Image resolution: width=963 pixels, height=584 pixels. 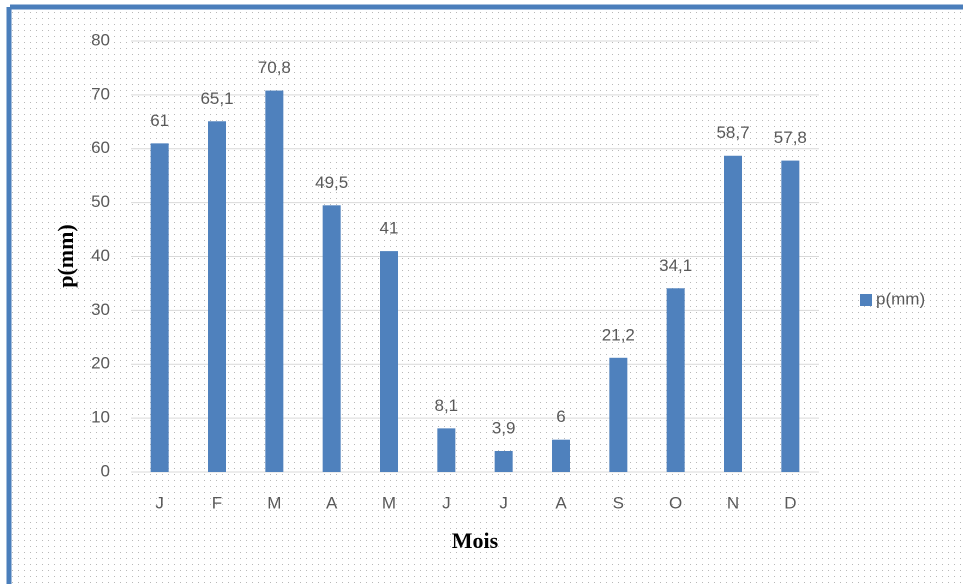 What do you see at coordinates (866, 300) in the screenshot?
I see `legend-swatch` at bounding box center [866, 300].